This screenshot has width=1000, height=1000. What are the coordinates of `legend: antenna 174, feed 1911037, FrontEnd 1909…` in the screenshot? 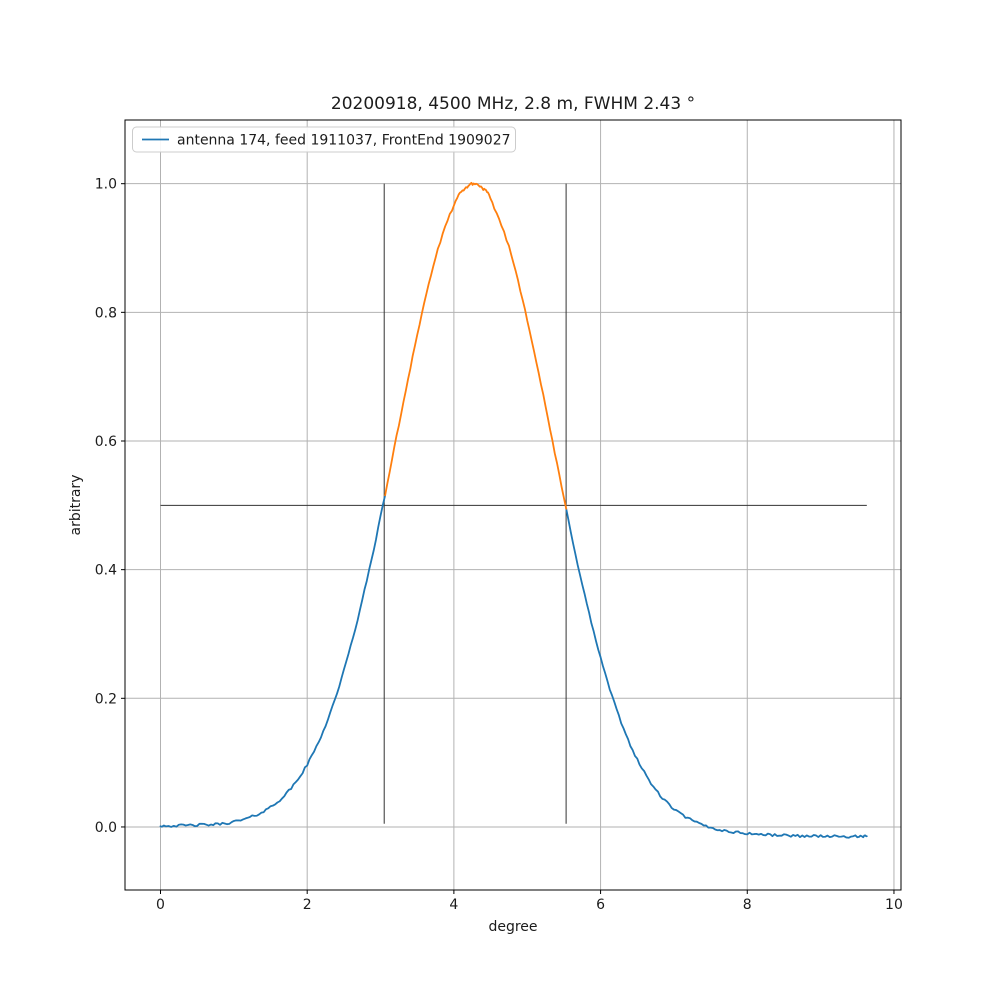 It's located at (324, 139).